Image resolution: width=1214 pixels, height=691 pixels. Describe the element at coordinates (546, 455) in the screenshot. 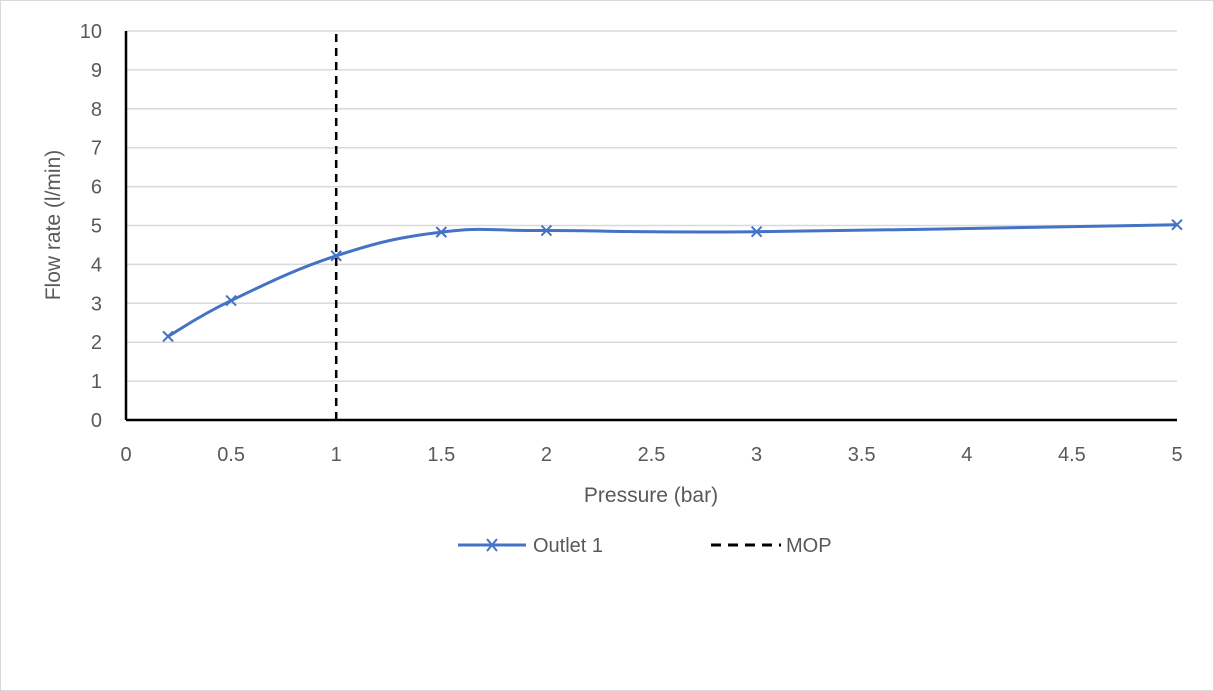

I see `x-tick-label: 2` at that location.